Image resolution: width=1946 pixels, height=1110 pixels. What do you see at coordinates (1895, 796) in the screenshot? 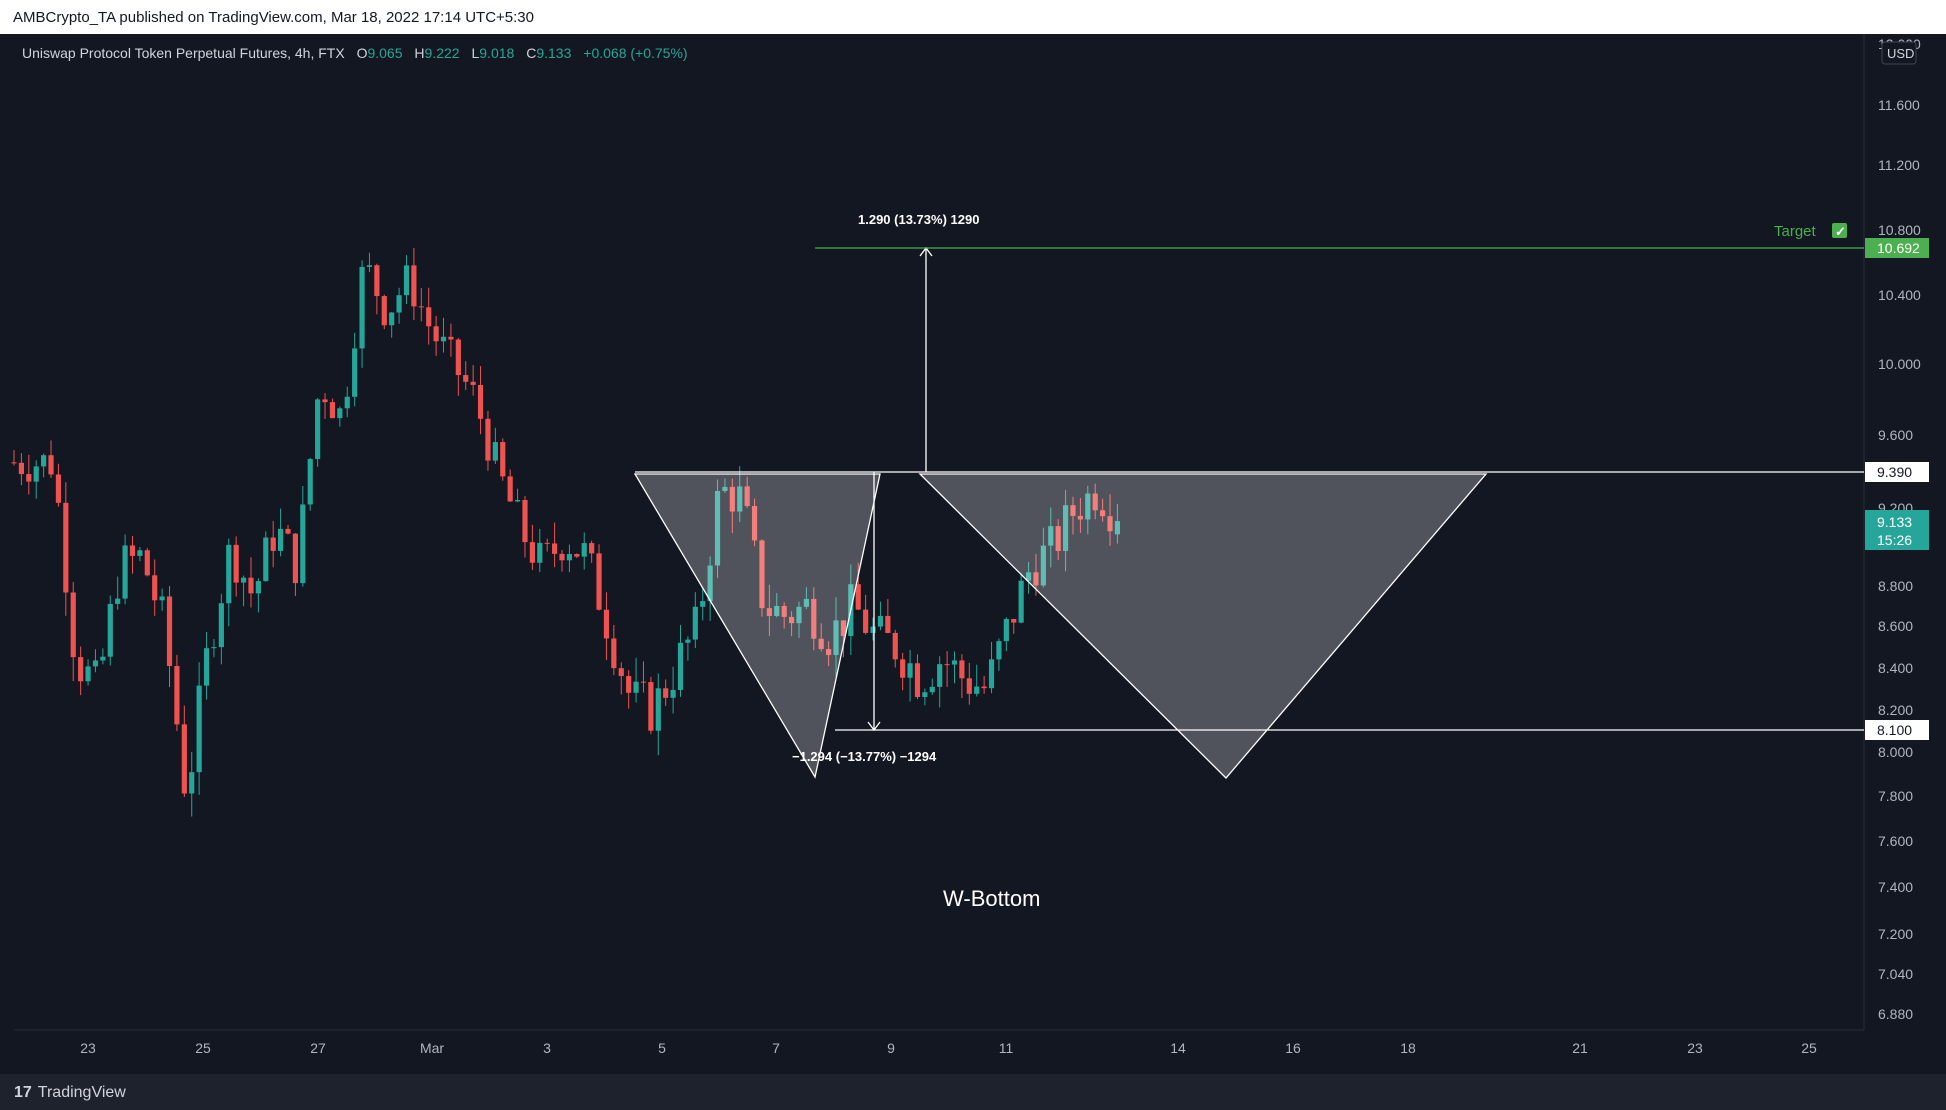
I see `price-tick-label: 7.800` at bounding box center [1895, 796].